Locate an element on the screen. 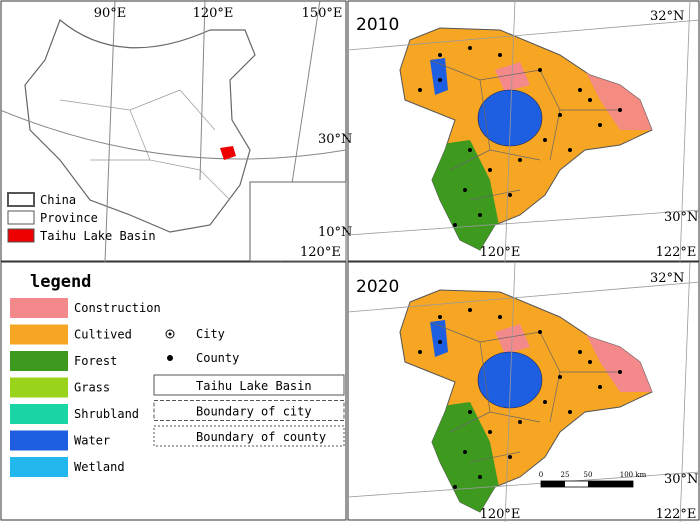  legend-label: Province is located at coordinates (69, 218).